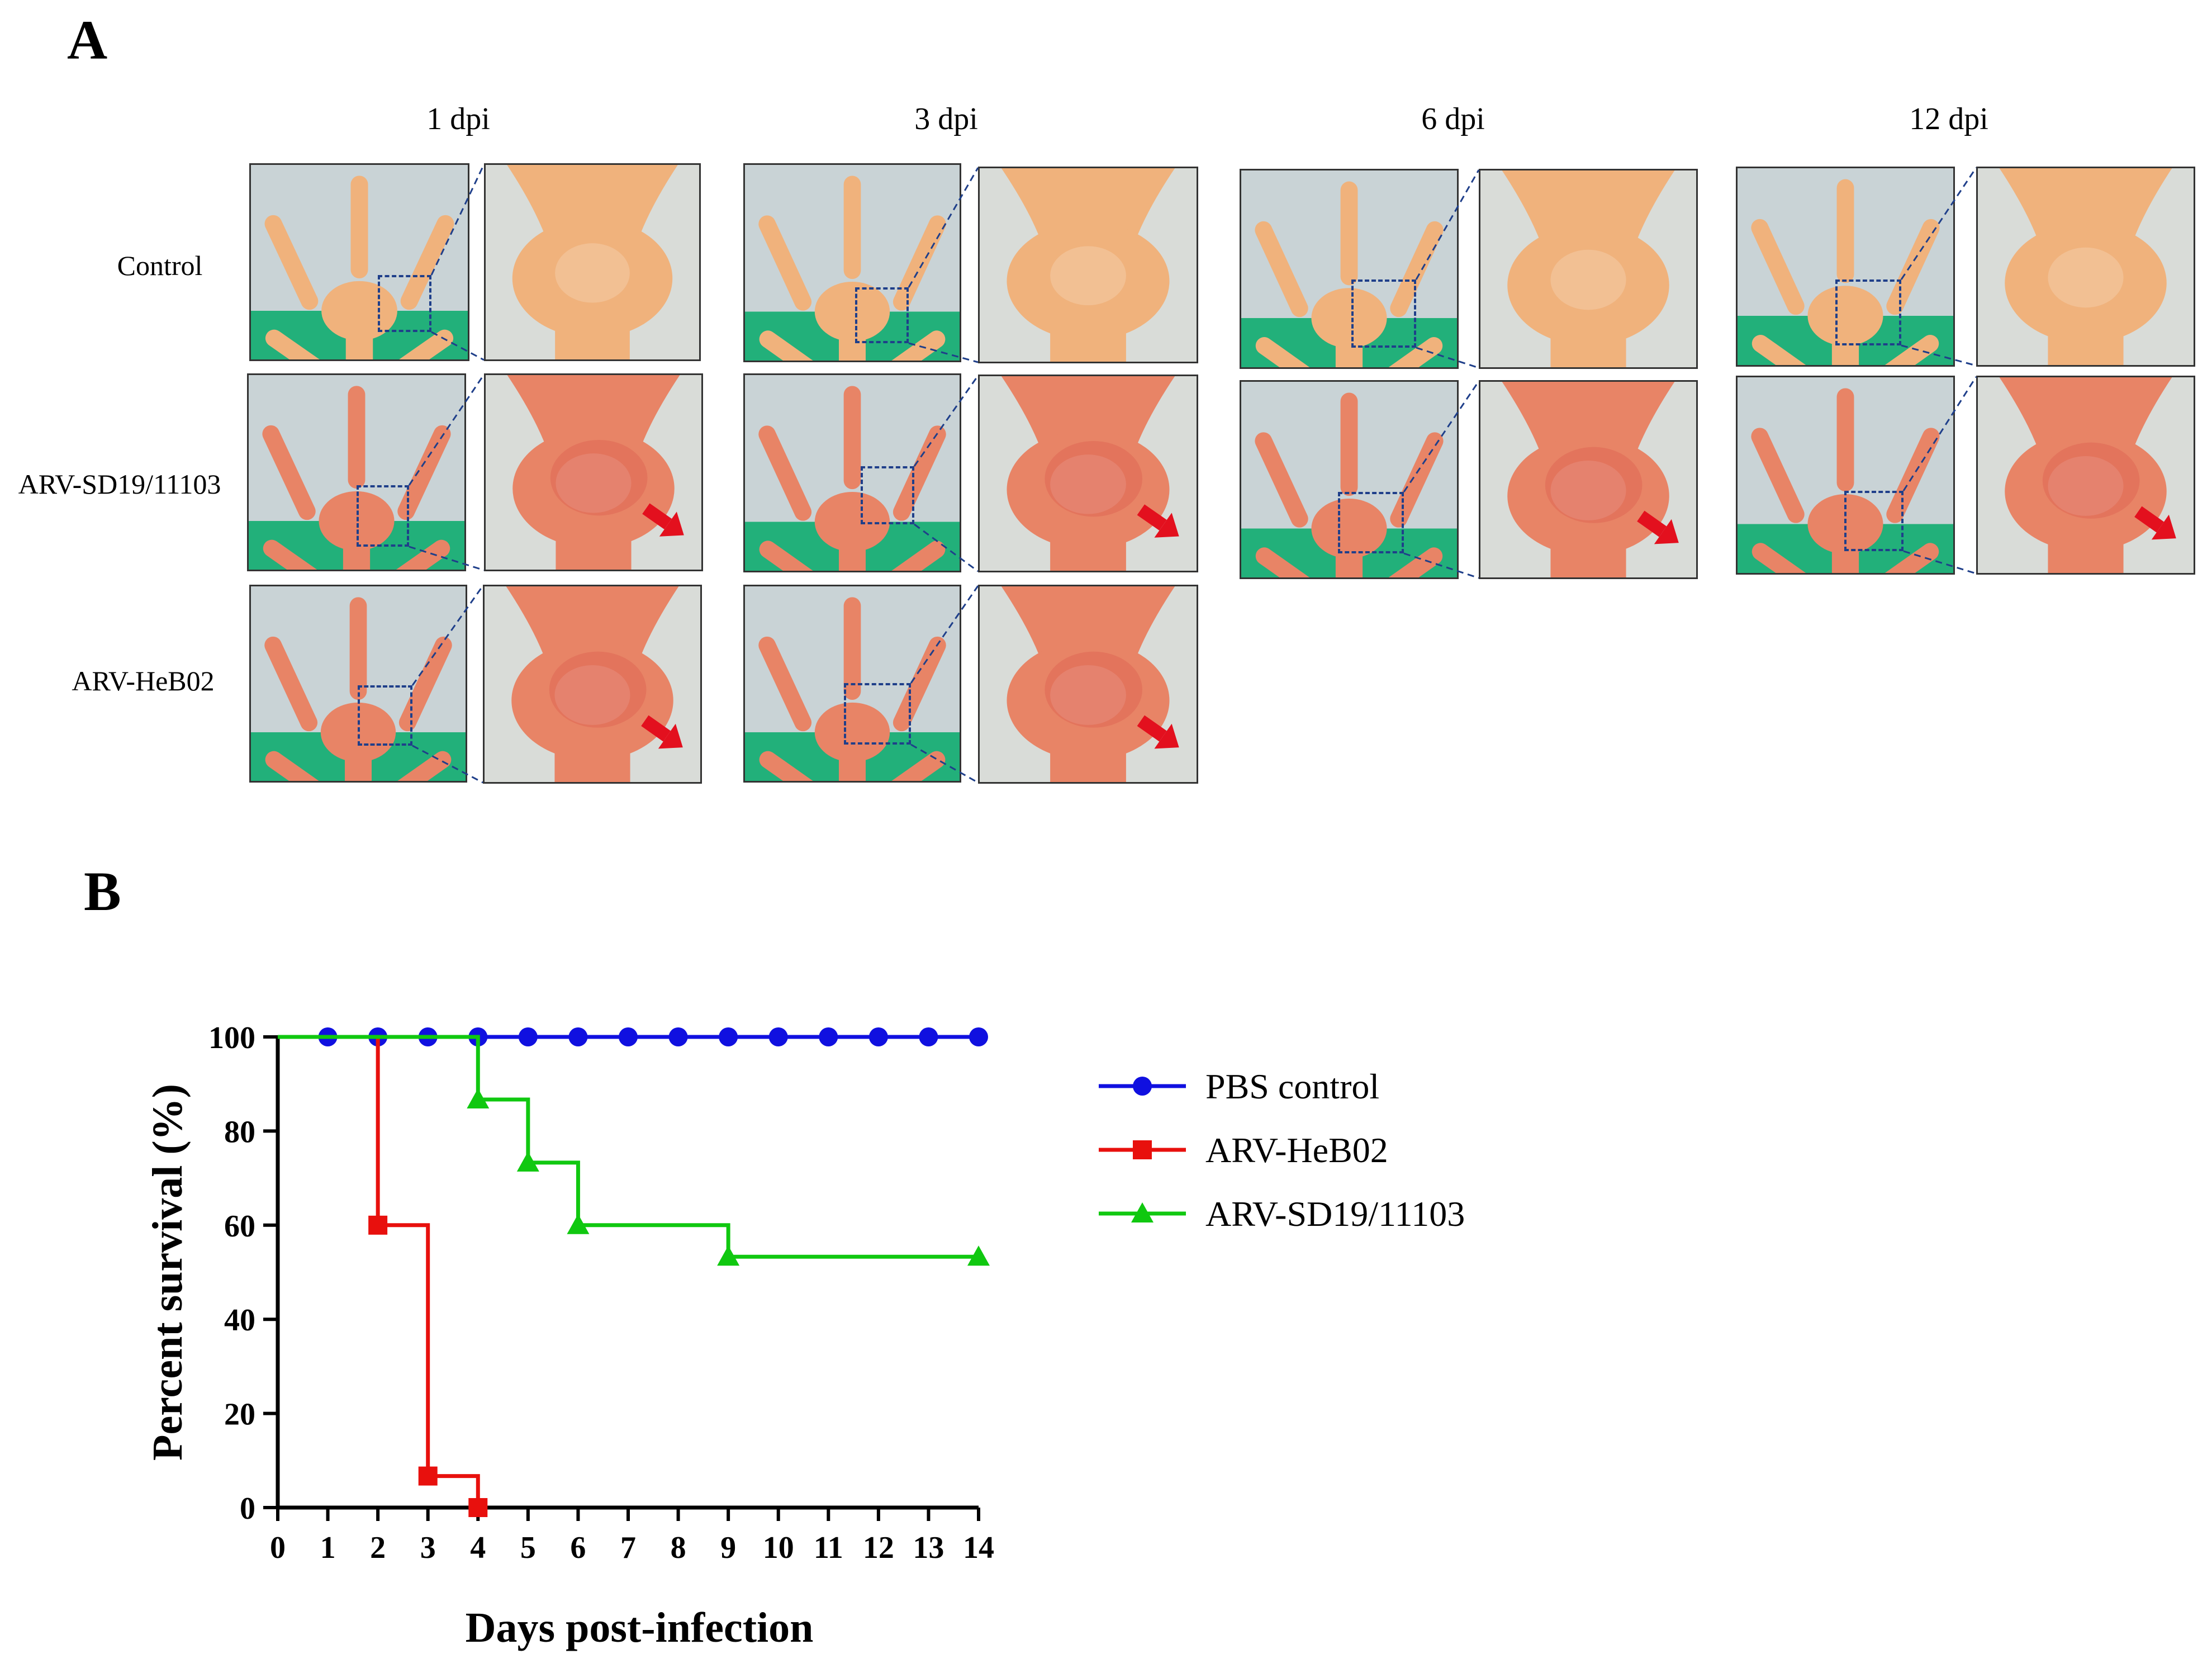  What do you see at coordinates (404, 303) in the screenshot?
I see `zoom-box-1dpi-control` at bounding box center [404, 303].